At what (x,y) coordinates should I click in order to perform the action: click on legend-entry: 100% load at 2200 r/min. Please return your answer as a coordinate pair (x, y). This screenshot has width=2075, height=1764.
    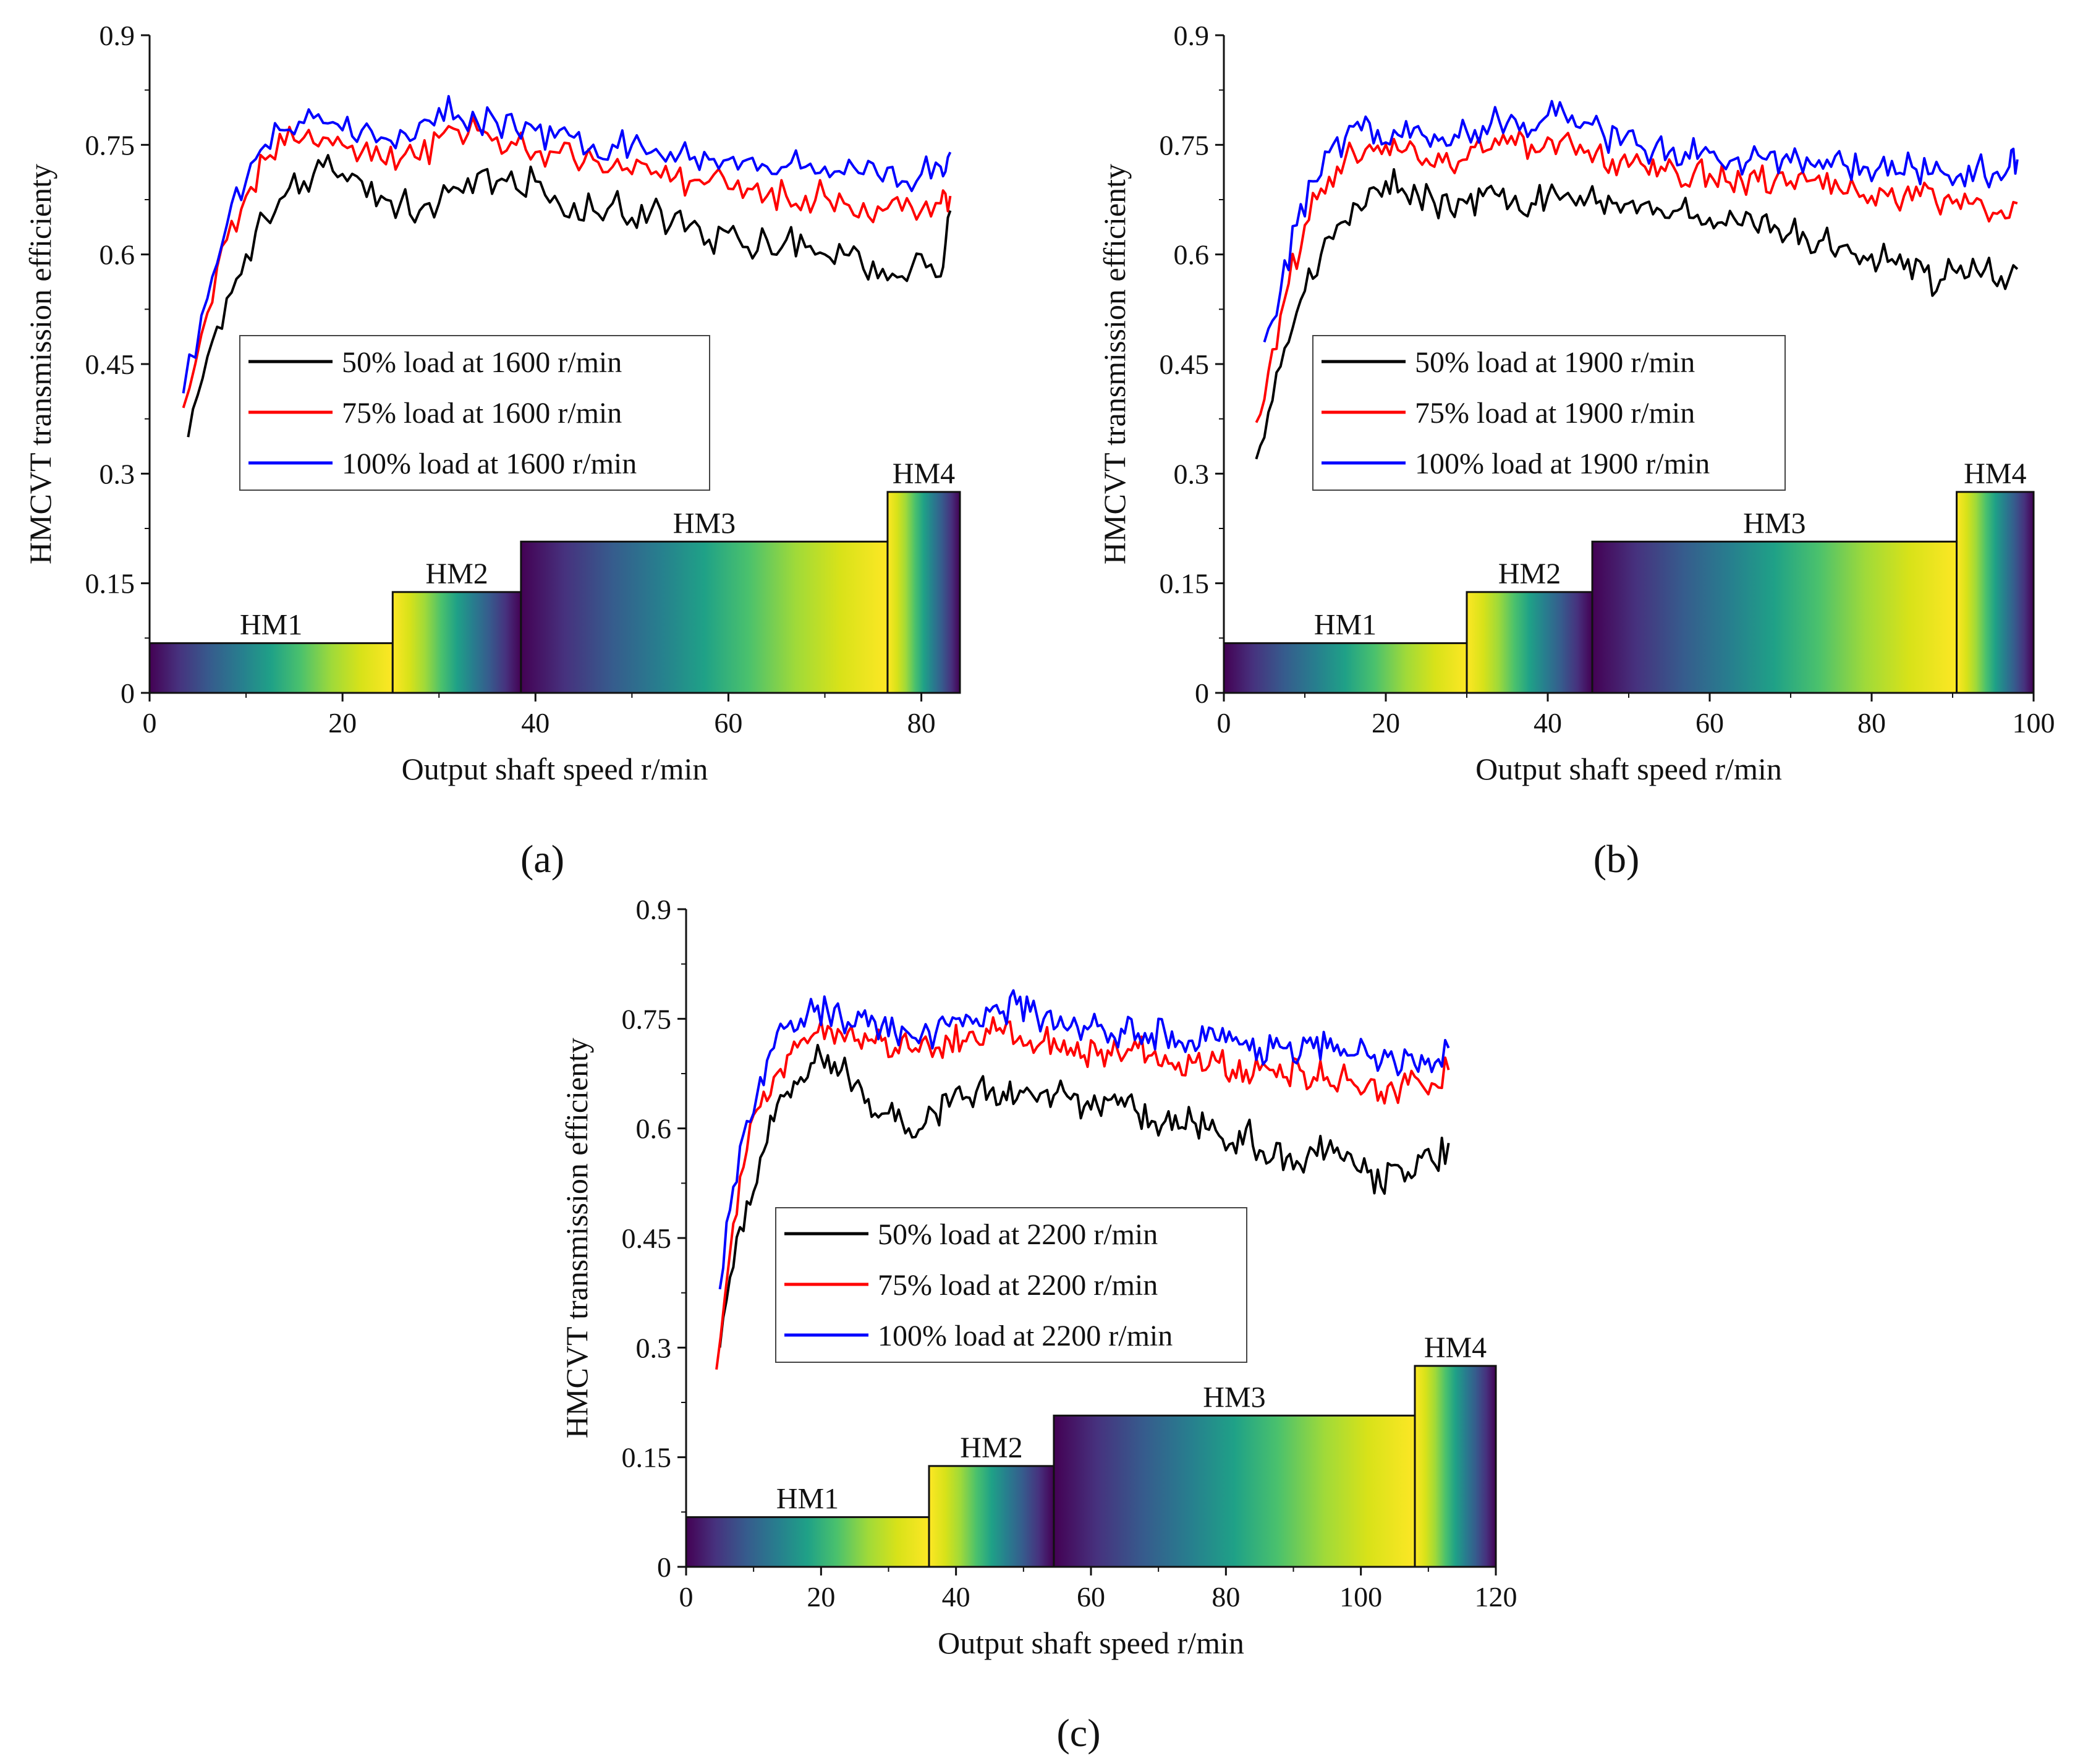
    Looking at the image, I should click on (1025, 1336).